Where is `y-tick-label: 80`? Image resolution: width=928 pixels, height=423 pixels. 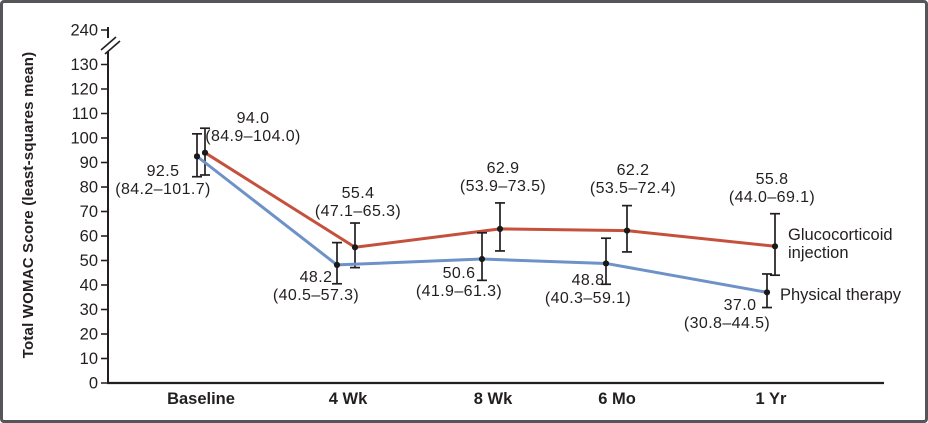
y-tick-label: 80 is located at coordinates (89, 188).